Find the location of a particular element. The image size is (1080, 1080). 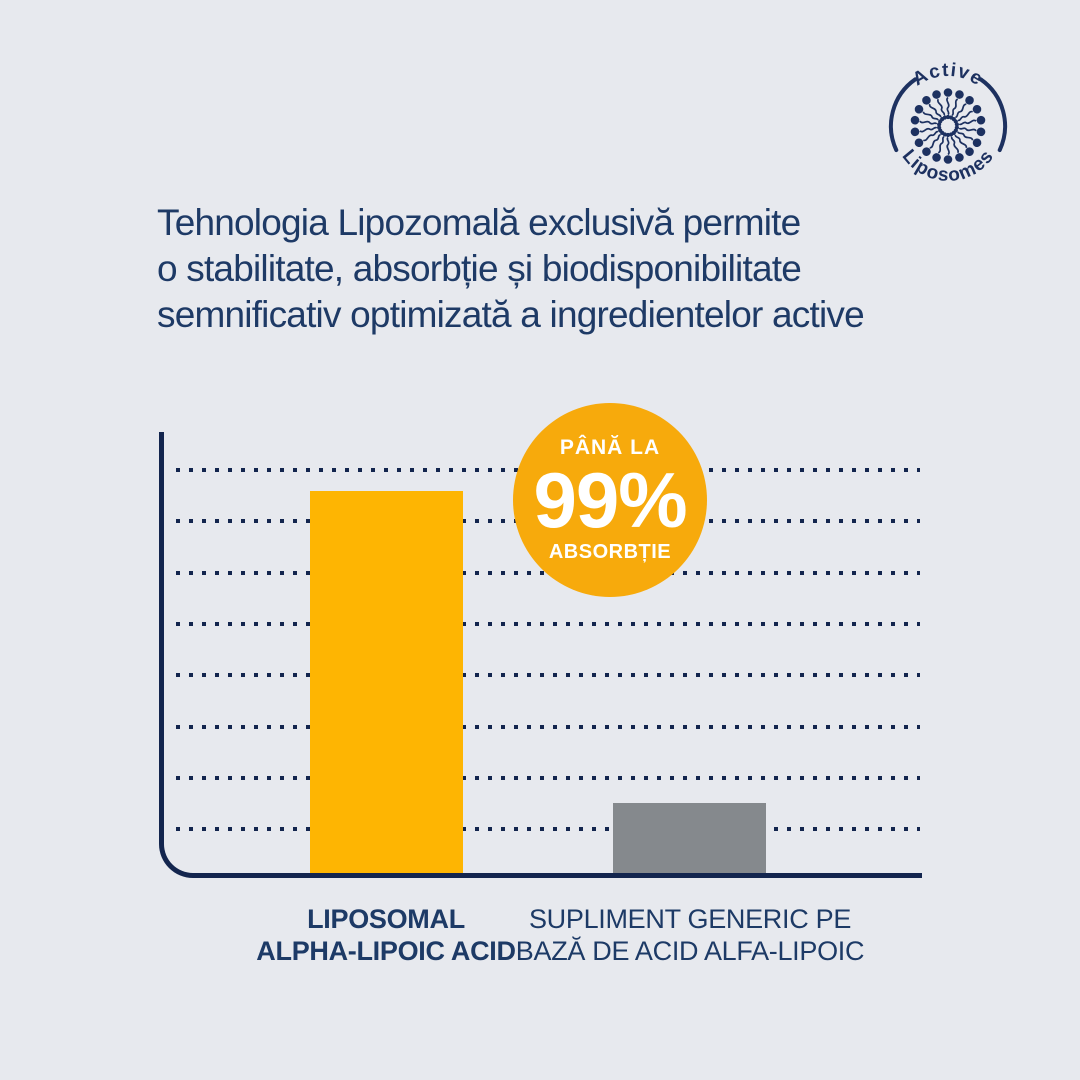

bar-liposomal is located at coordinates (386, 683).